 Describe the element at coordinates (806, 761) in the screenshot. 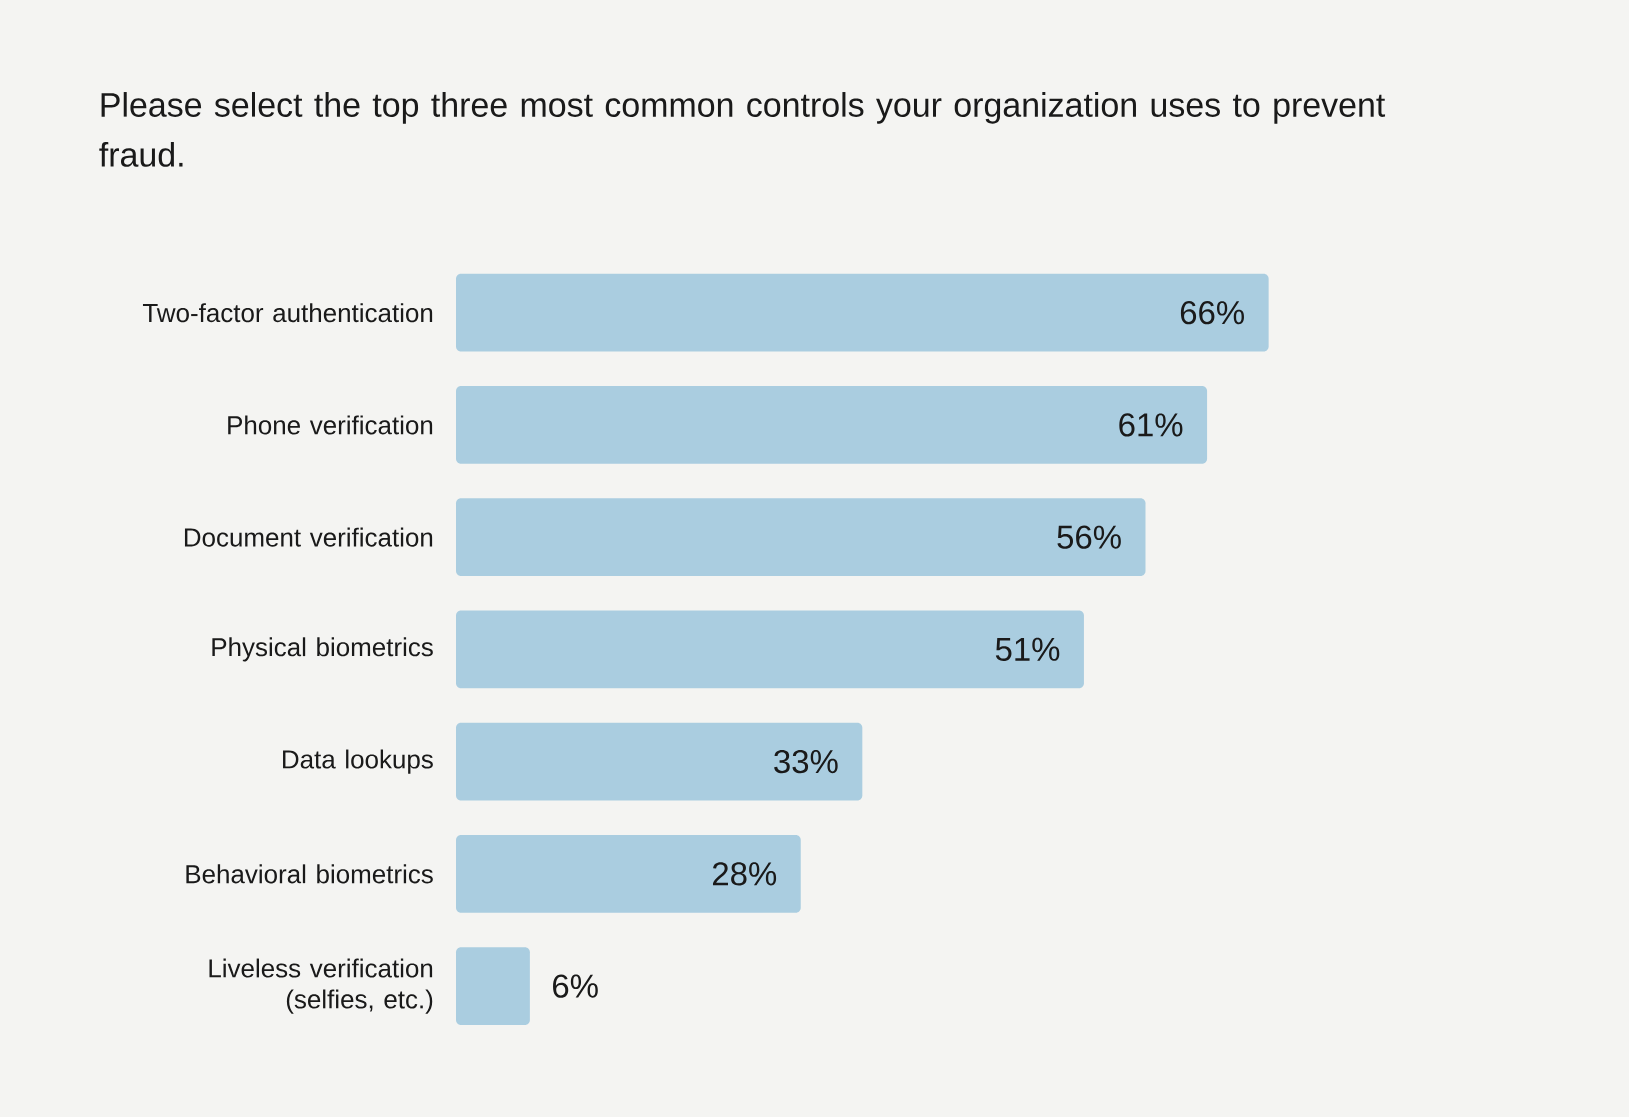

I see `data-label: 33%` at that location.